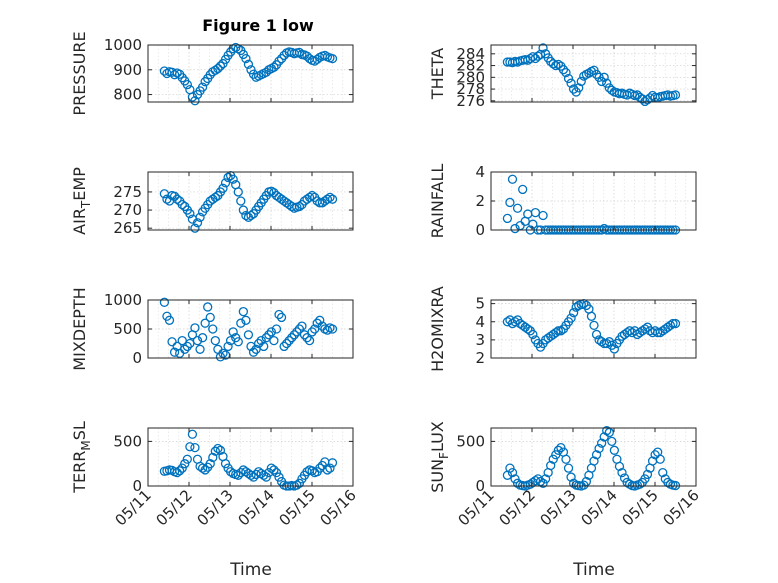 This screenshot has width=778, height=583. What do you see at coordinates (681, 507) in the screenshot?
I see `x-tick-label: 05/16` at bounding box center [681, 507].